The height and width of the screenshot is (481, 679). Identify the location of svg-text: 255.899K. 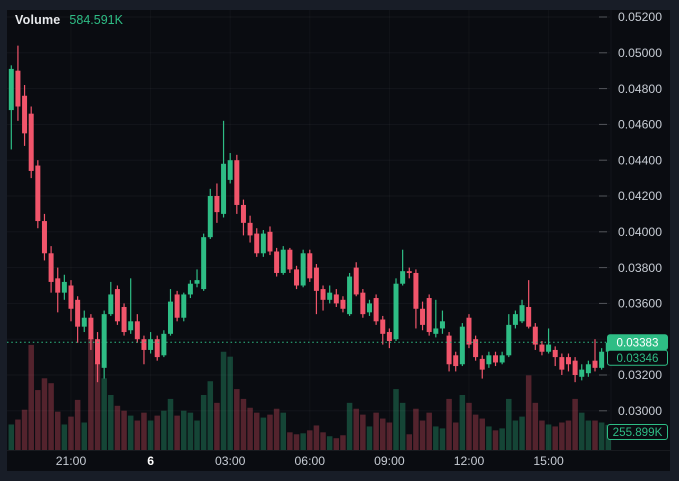
(638, 432).